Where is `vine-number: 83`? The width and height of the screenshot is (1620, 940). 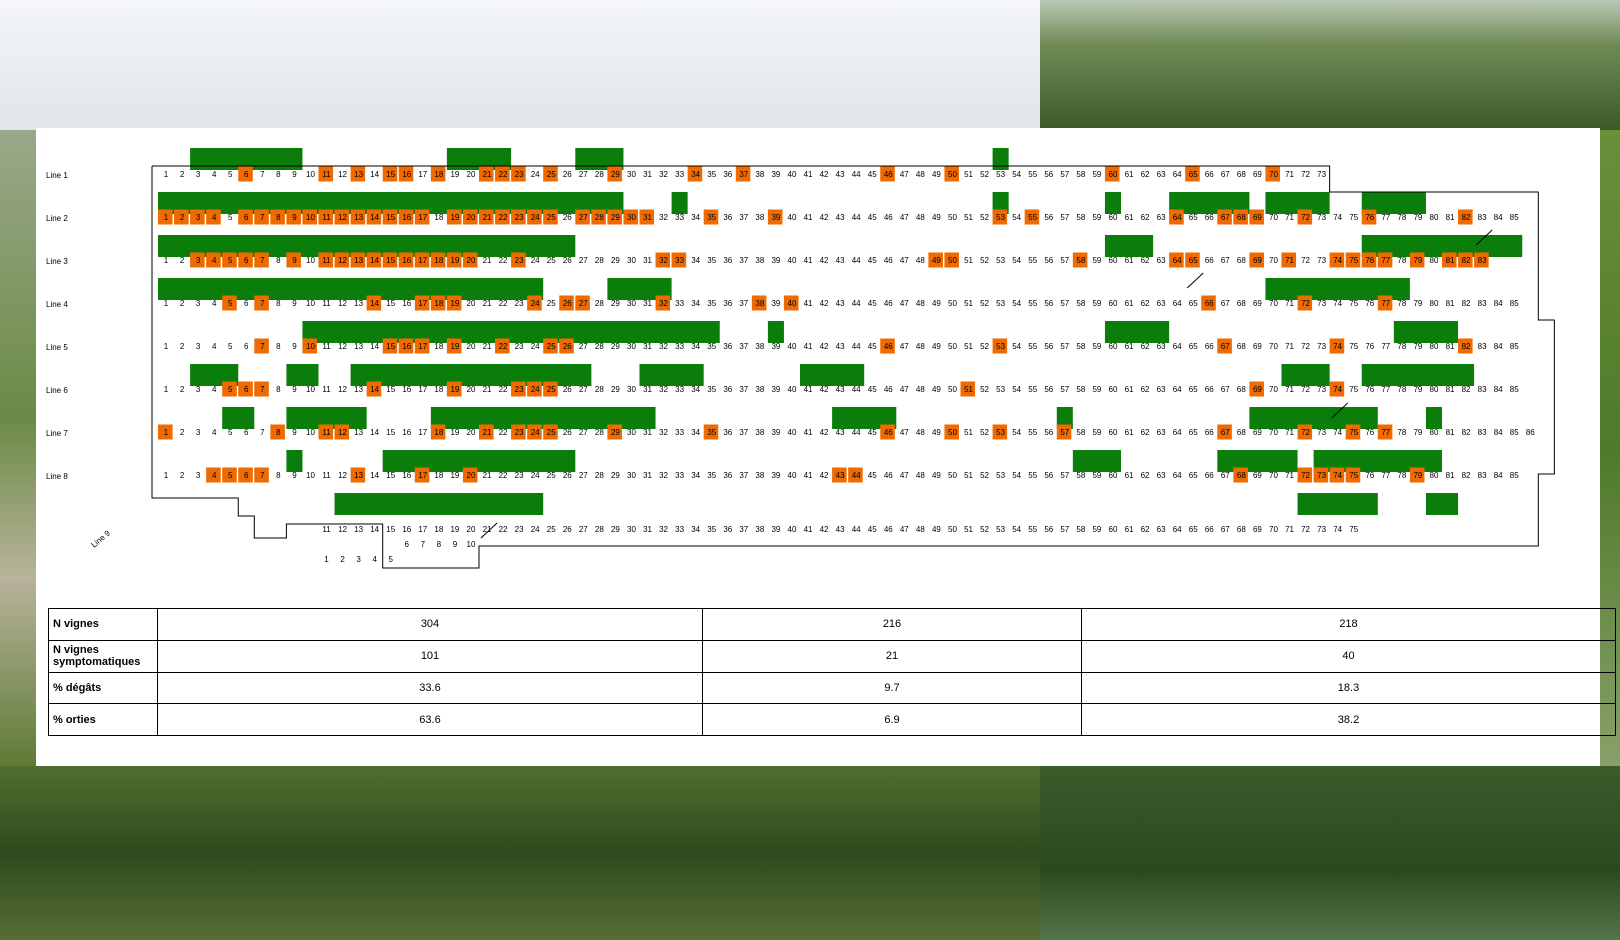 vine-number: 83 is located at coordinates (1482, 346).